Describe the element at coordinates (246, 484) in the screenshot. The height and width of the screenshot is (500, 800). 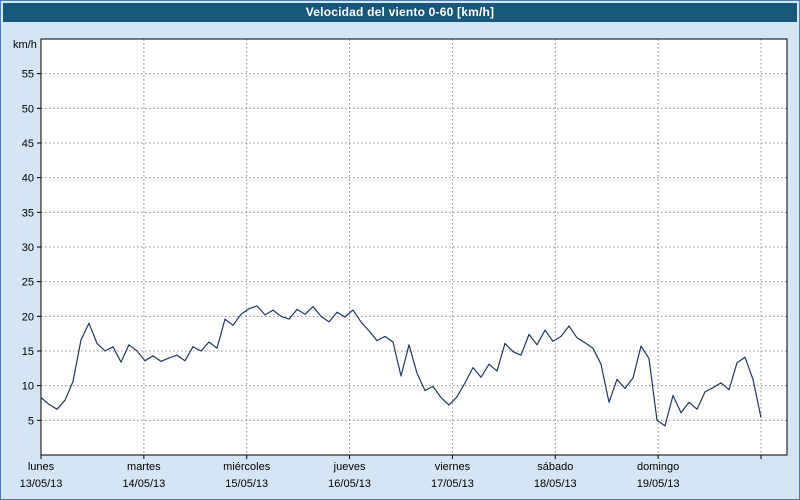
I see `x-date-label: 15/05/13` at that location.